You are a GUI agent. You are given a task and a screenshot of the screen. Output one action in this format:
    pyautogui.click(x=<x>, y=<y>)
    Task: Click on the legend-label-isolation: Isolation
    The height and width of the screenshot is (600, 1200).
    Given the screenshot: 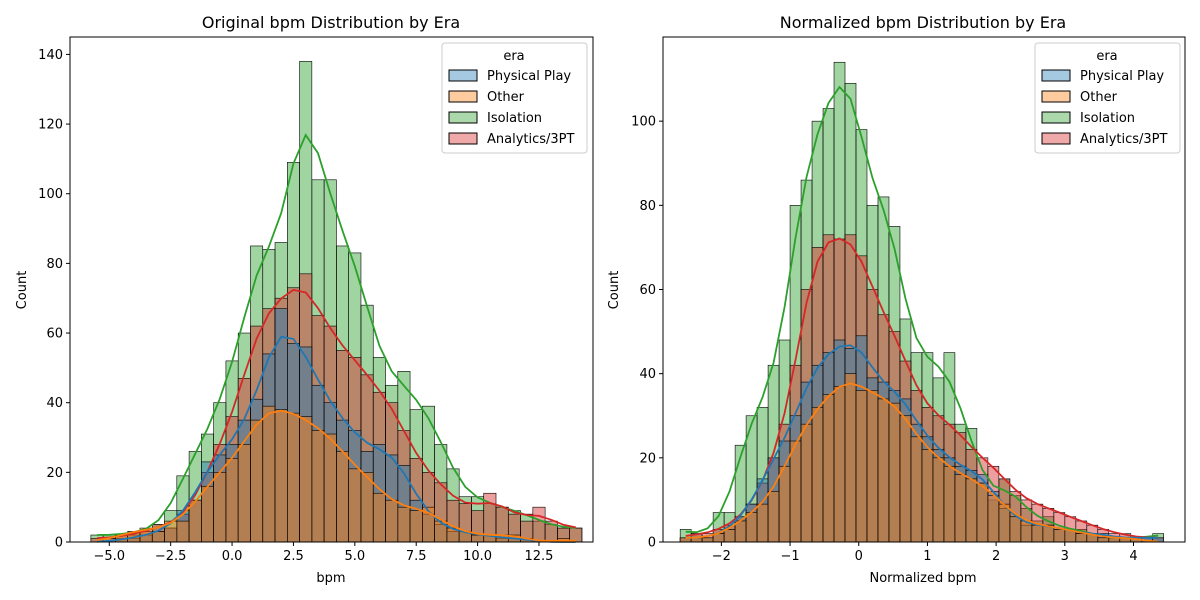 What is the action you would take?
    pyautogui.click(x=1107, y=118)
    